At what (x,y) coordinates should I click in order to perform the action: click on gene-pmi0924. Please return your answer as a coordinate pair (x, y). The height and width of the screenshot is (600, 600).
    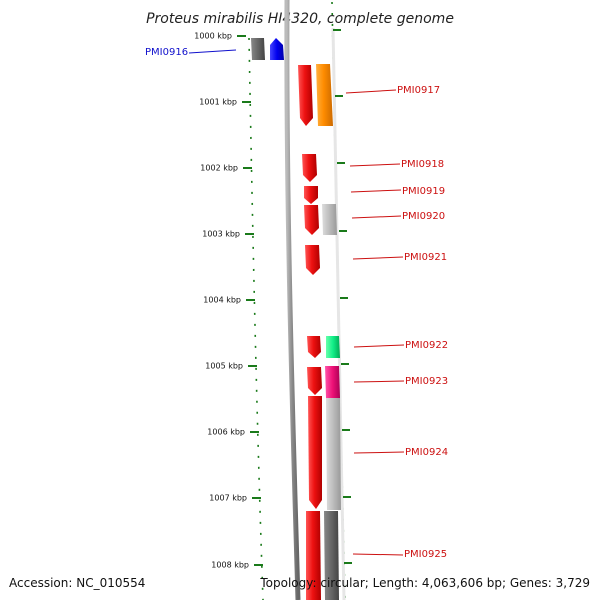
    Looking at the image, I should click on (315, 452).